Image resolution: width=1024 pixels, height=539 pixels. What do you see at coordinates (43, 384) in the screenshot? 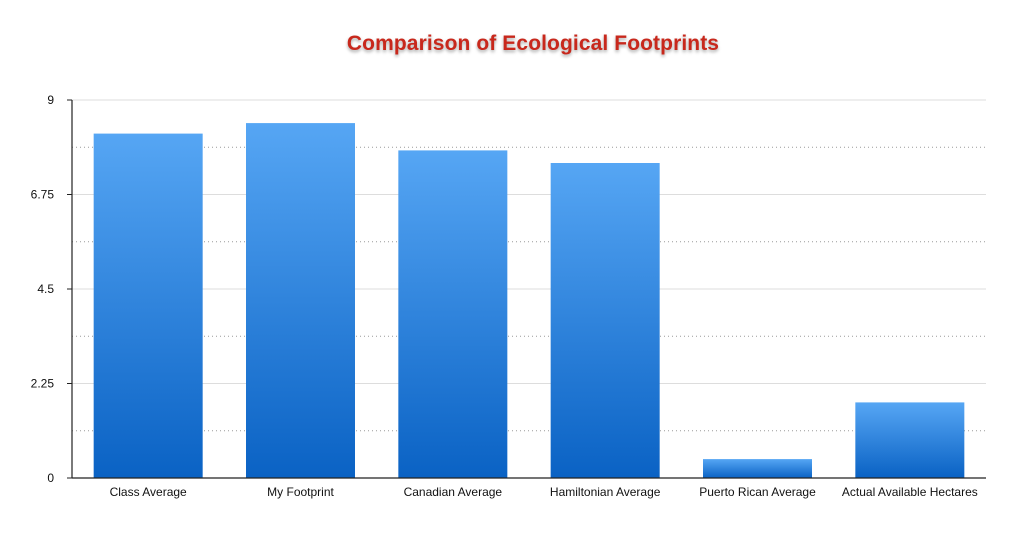
I see `y-tick-label: 2.25` at bounding box center [43, 384].